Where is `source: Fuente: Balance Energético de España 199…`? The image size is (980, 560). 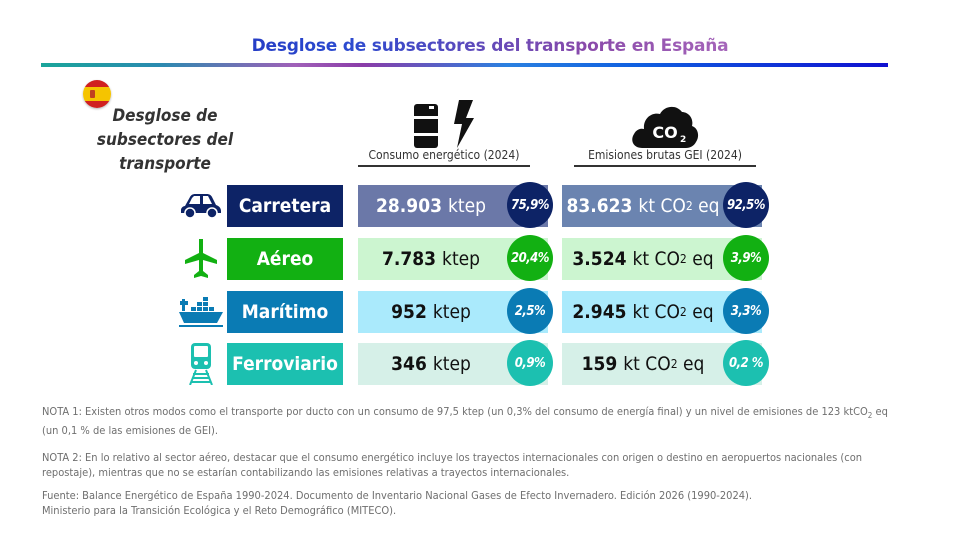
source: Fuente: Balance Energético de España 199… is located at coordinates (472, 503).